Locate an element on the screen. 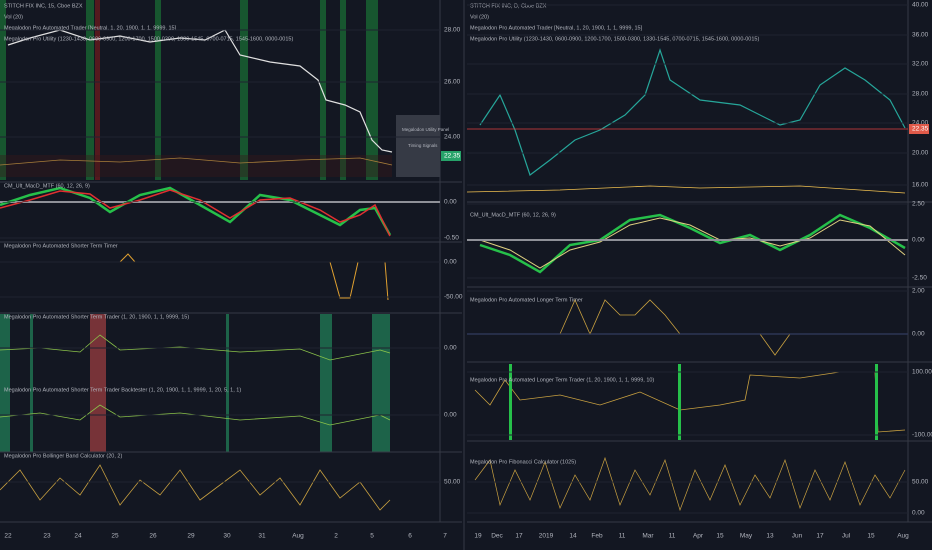 This screenshot has height=550, width=932. time-tick-label: May is located at coordinates (746, 536).